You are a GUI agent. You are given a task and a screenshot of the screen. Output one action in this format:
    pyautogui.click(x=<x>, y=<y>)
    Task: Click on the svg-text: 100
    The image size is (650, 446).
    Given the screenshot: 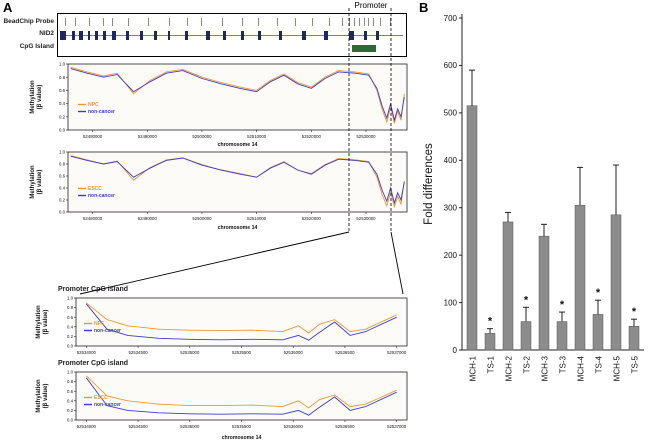 What is the action you would take?
    pyautogui.click(x=451, y=302)
    